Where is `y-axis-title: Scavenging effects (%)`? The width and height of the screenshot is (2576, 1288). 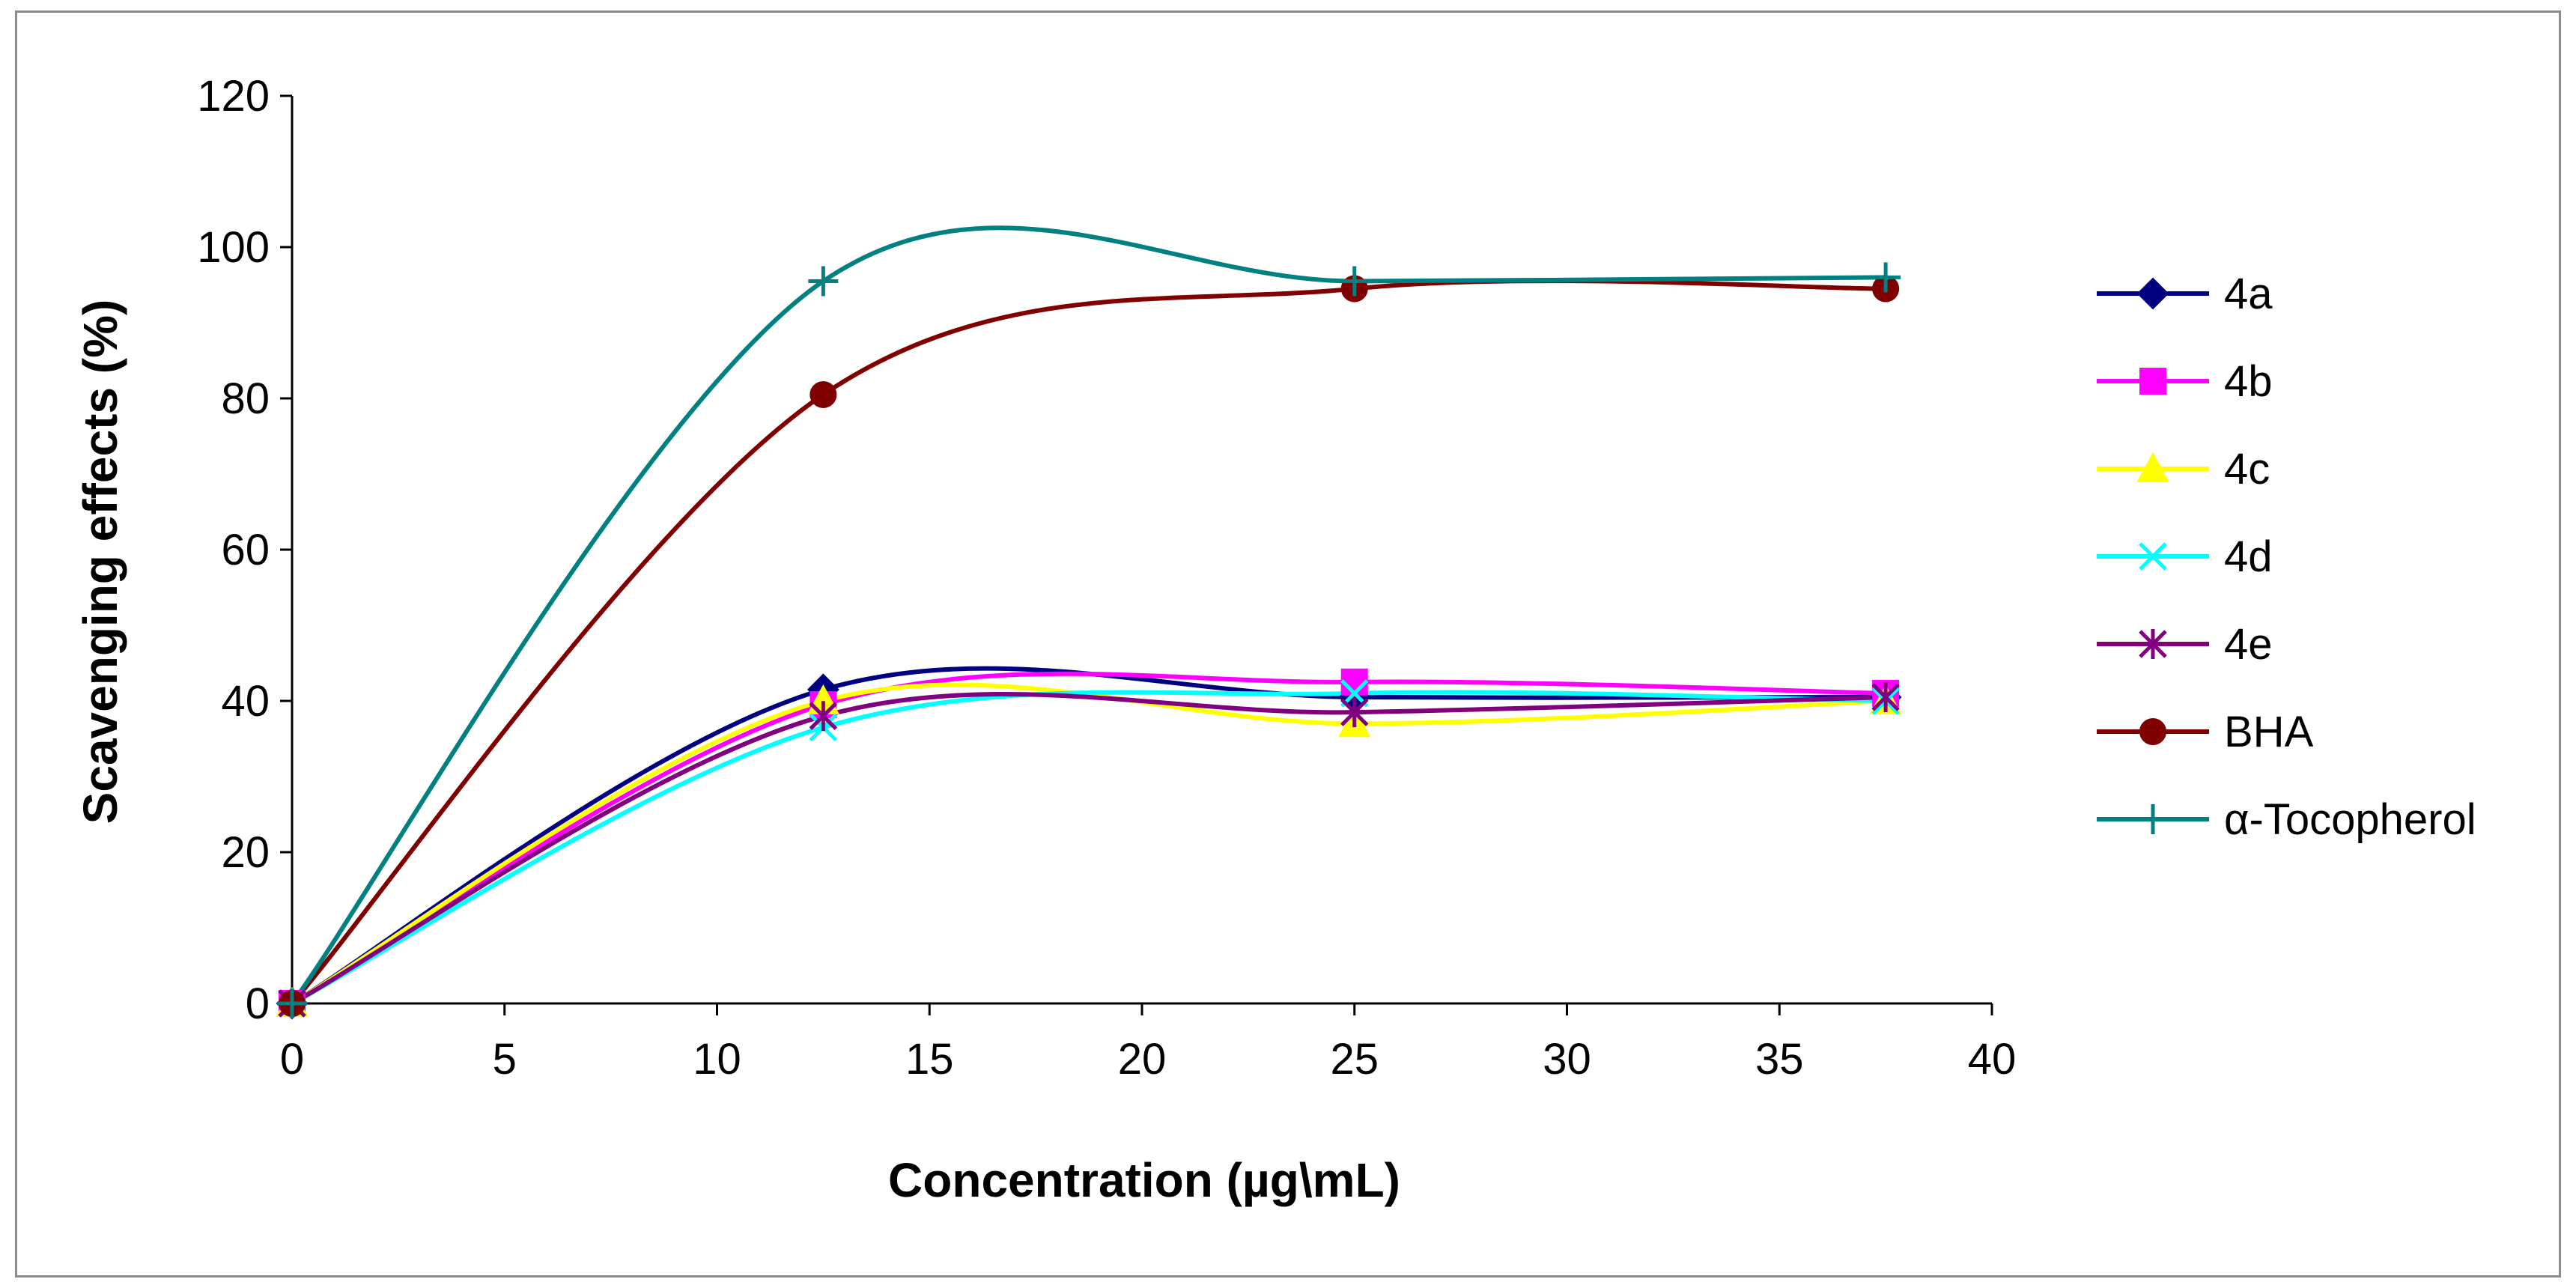
y-axis-title: Scavenging effects (%) is located at coordinates (100, 562).